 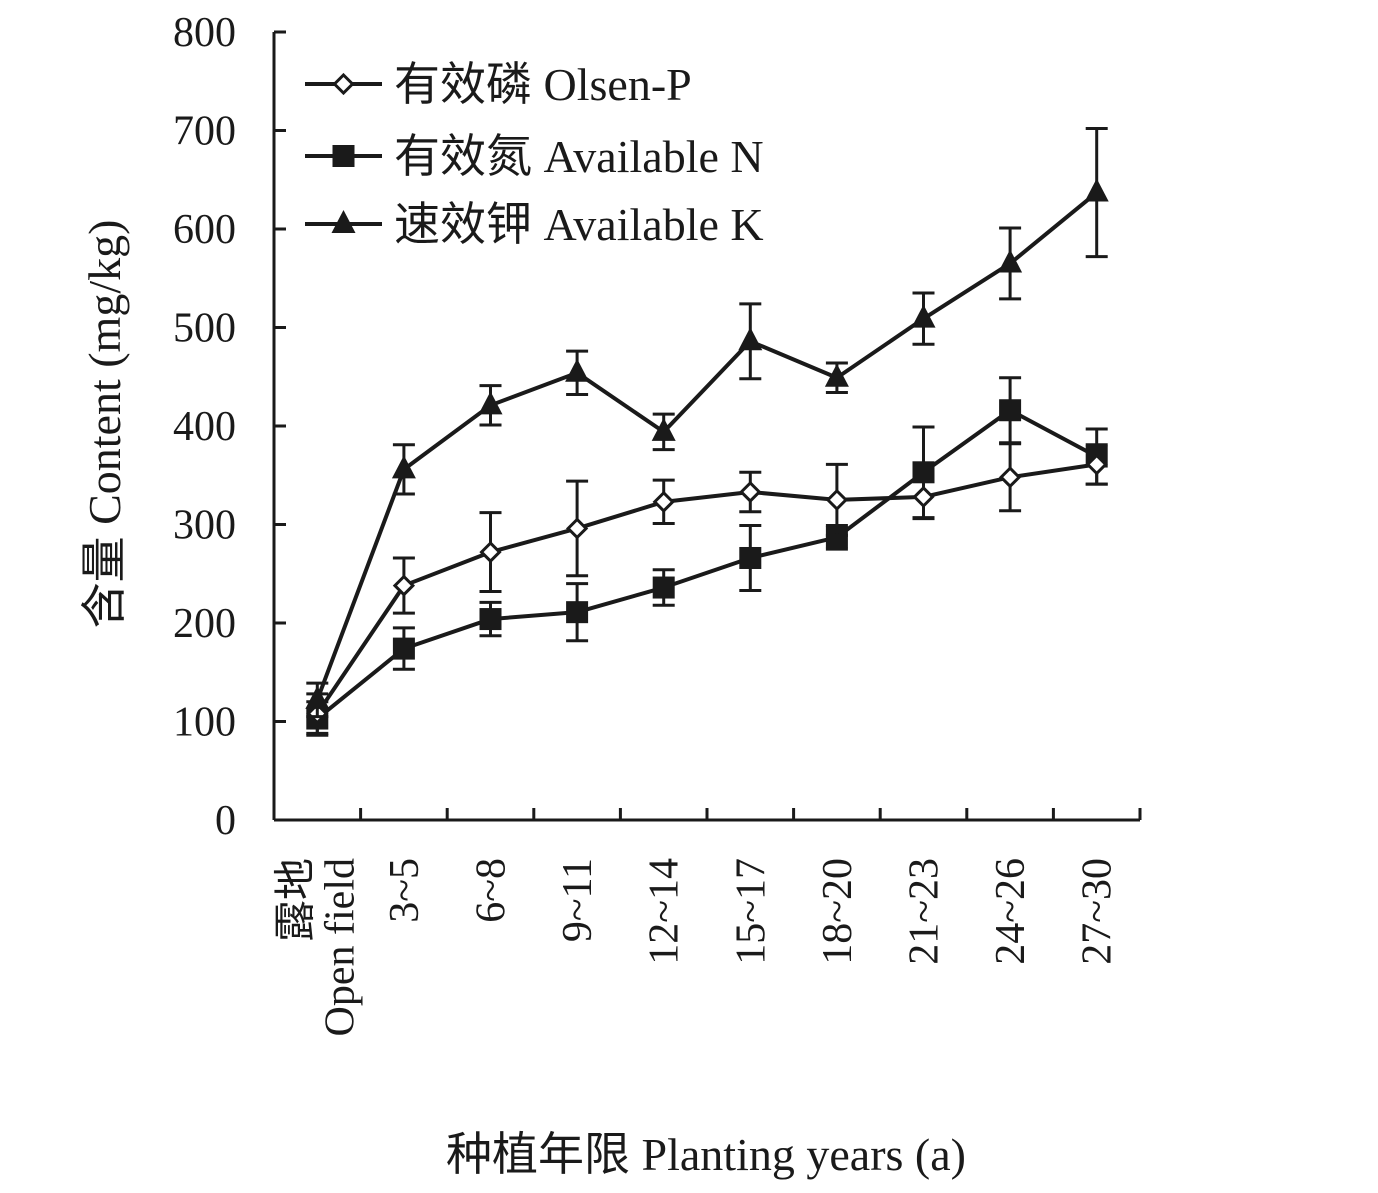 I want to click on x-axis-title: 种植年限 Planting years (a), so click(x=706, y=1154).